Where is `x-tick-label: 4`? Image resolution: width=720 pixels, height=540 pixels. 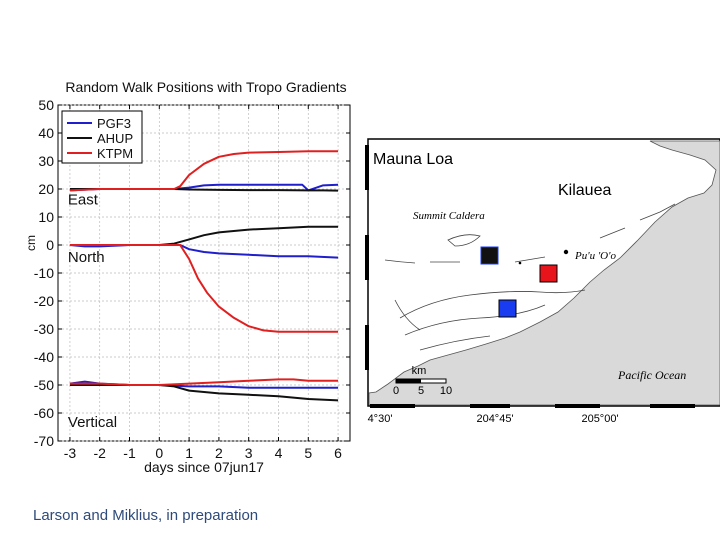
x-tick-label: 4 is located at coordinates (279, 453).